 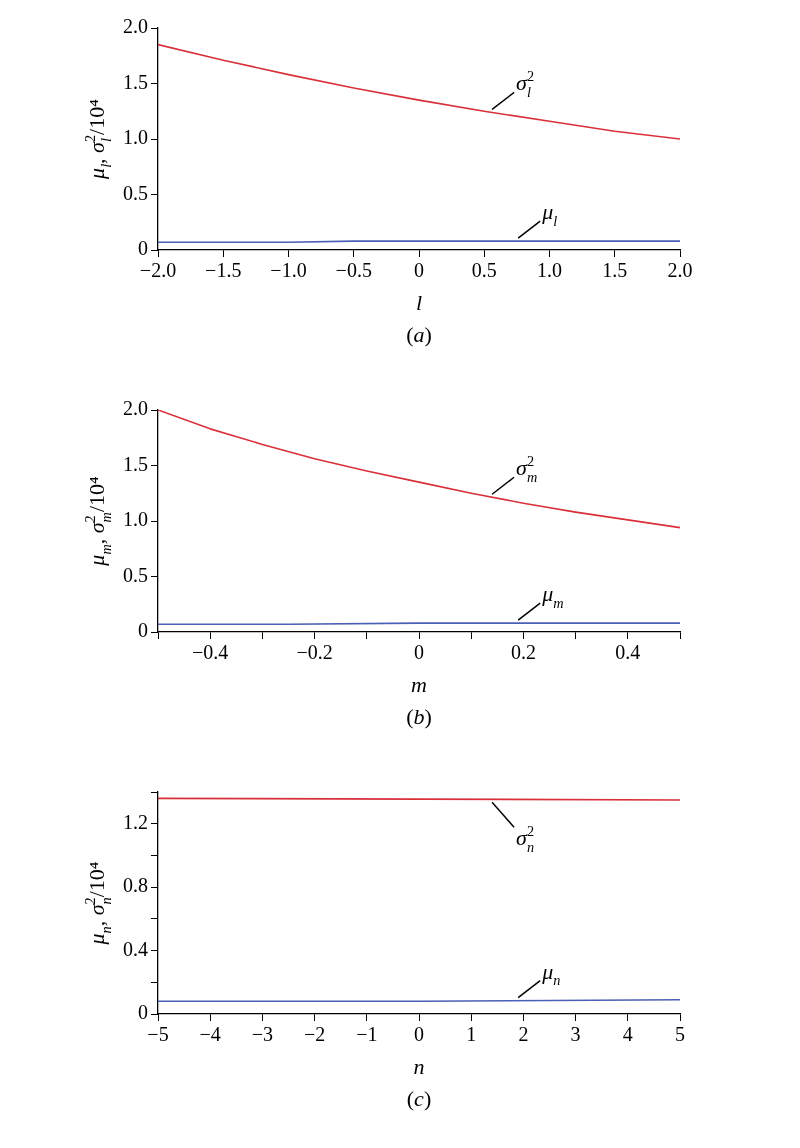 I want to click on x-tick-label: −1.5, so click(x=223, y=270).